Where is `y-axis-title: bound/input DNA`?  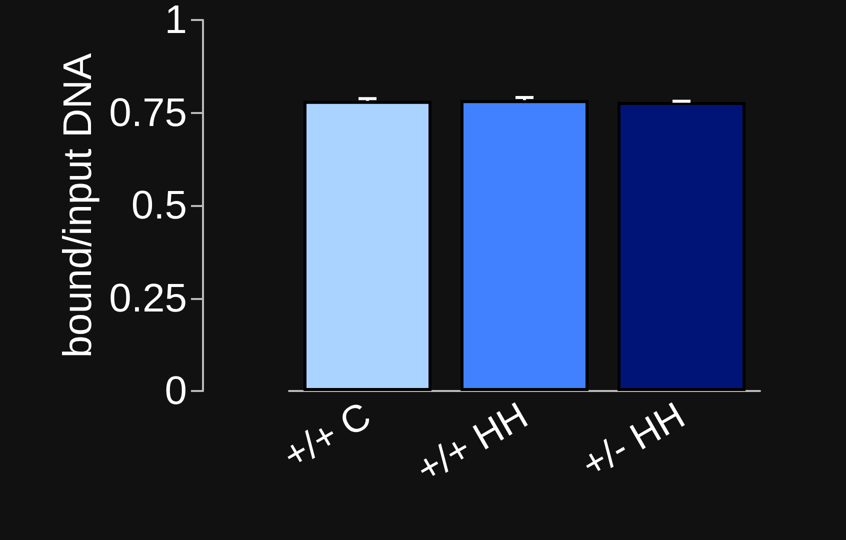
y-axis-title: bound/input DNA is located at coordinates (78, 205).